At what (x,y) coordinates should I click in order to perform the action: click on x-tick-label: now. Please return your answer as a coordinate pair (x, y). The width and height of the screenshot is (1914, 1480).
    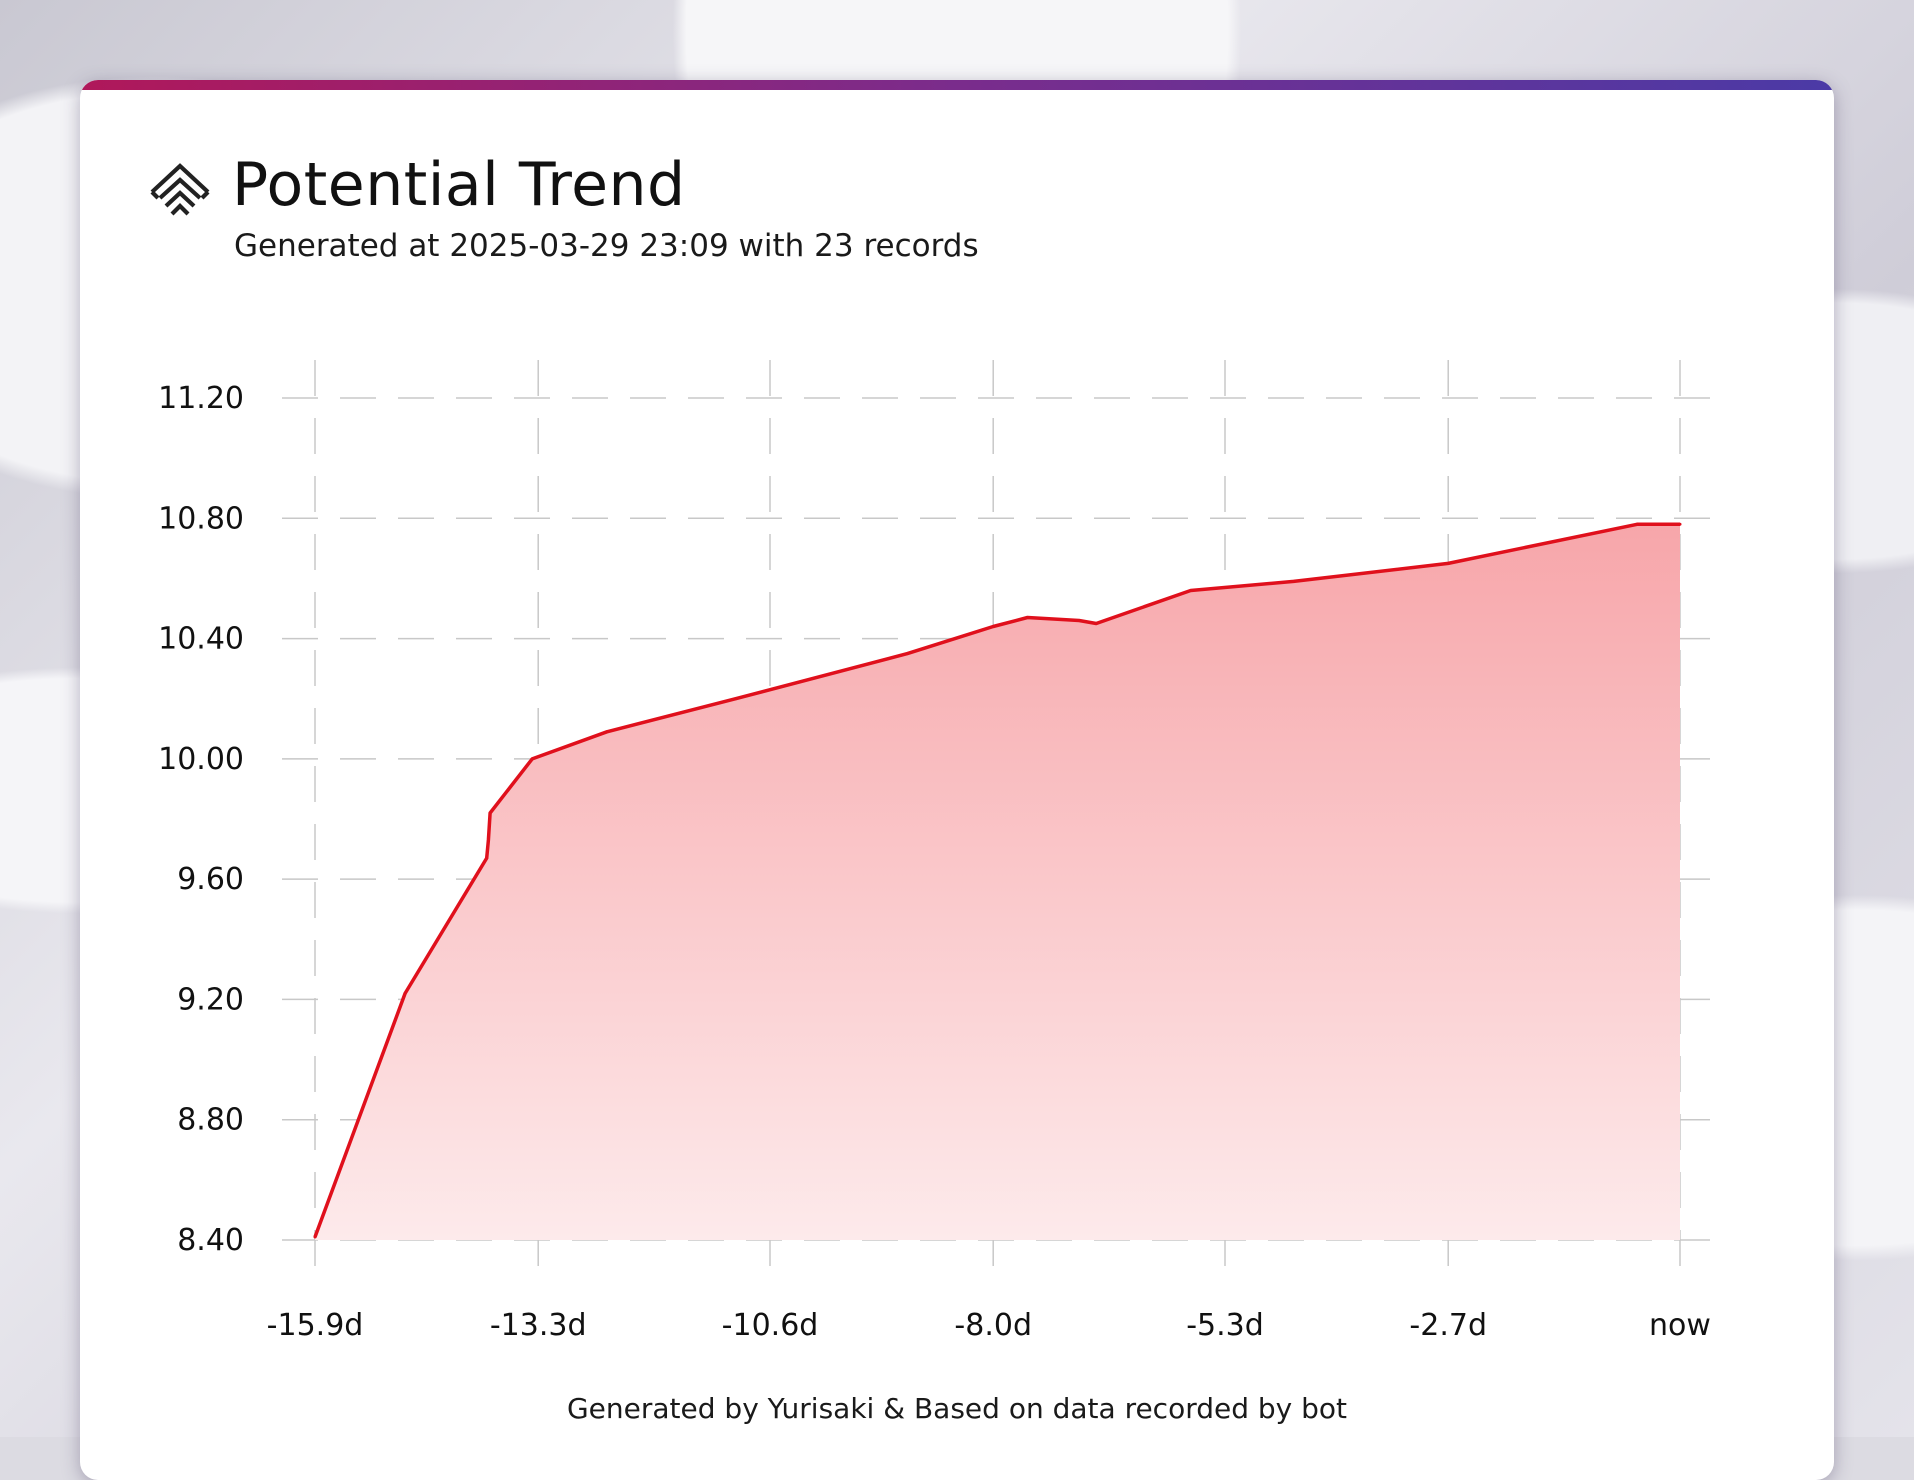
    Looking at the image, I should click on (1680, 1325).